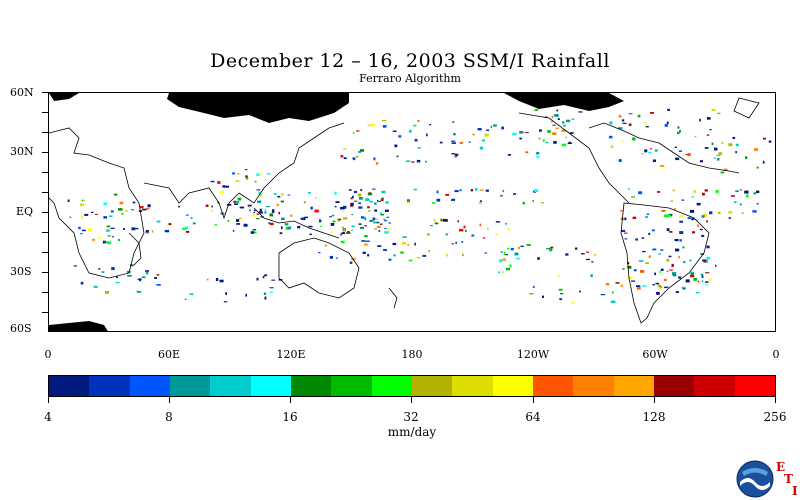 Image resolution: width=800 pixels, height=500 pixels. What do you see at coordinates (258, 108) in the screenshot?
I see `ice-mask-asia` at bounding box center [258, 108].